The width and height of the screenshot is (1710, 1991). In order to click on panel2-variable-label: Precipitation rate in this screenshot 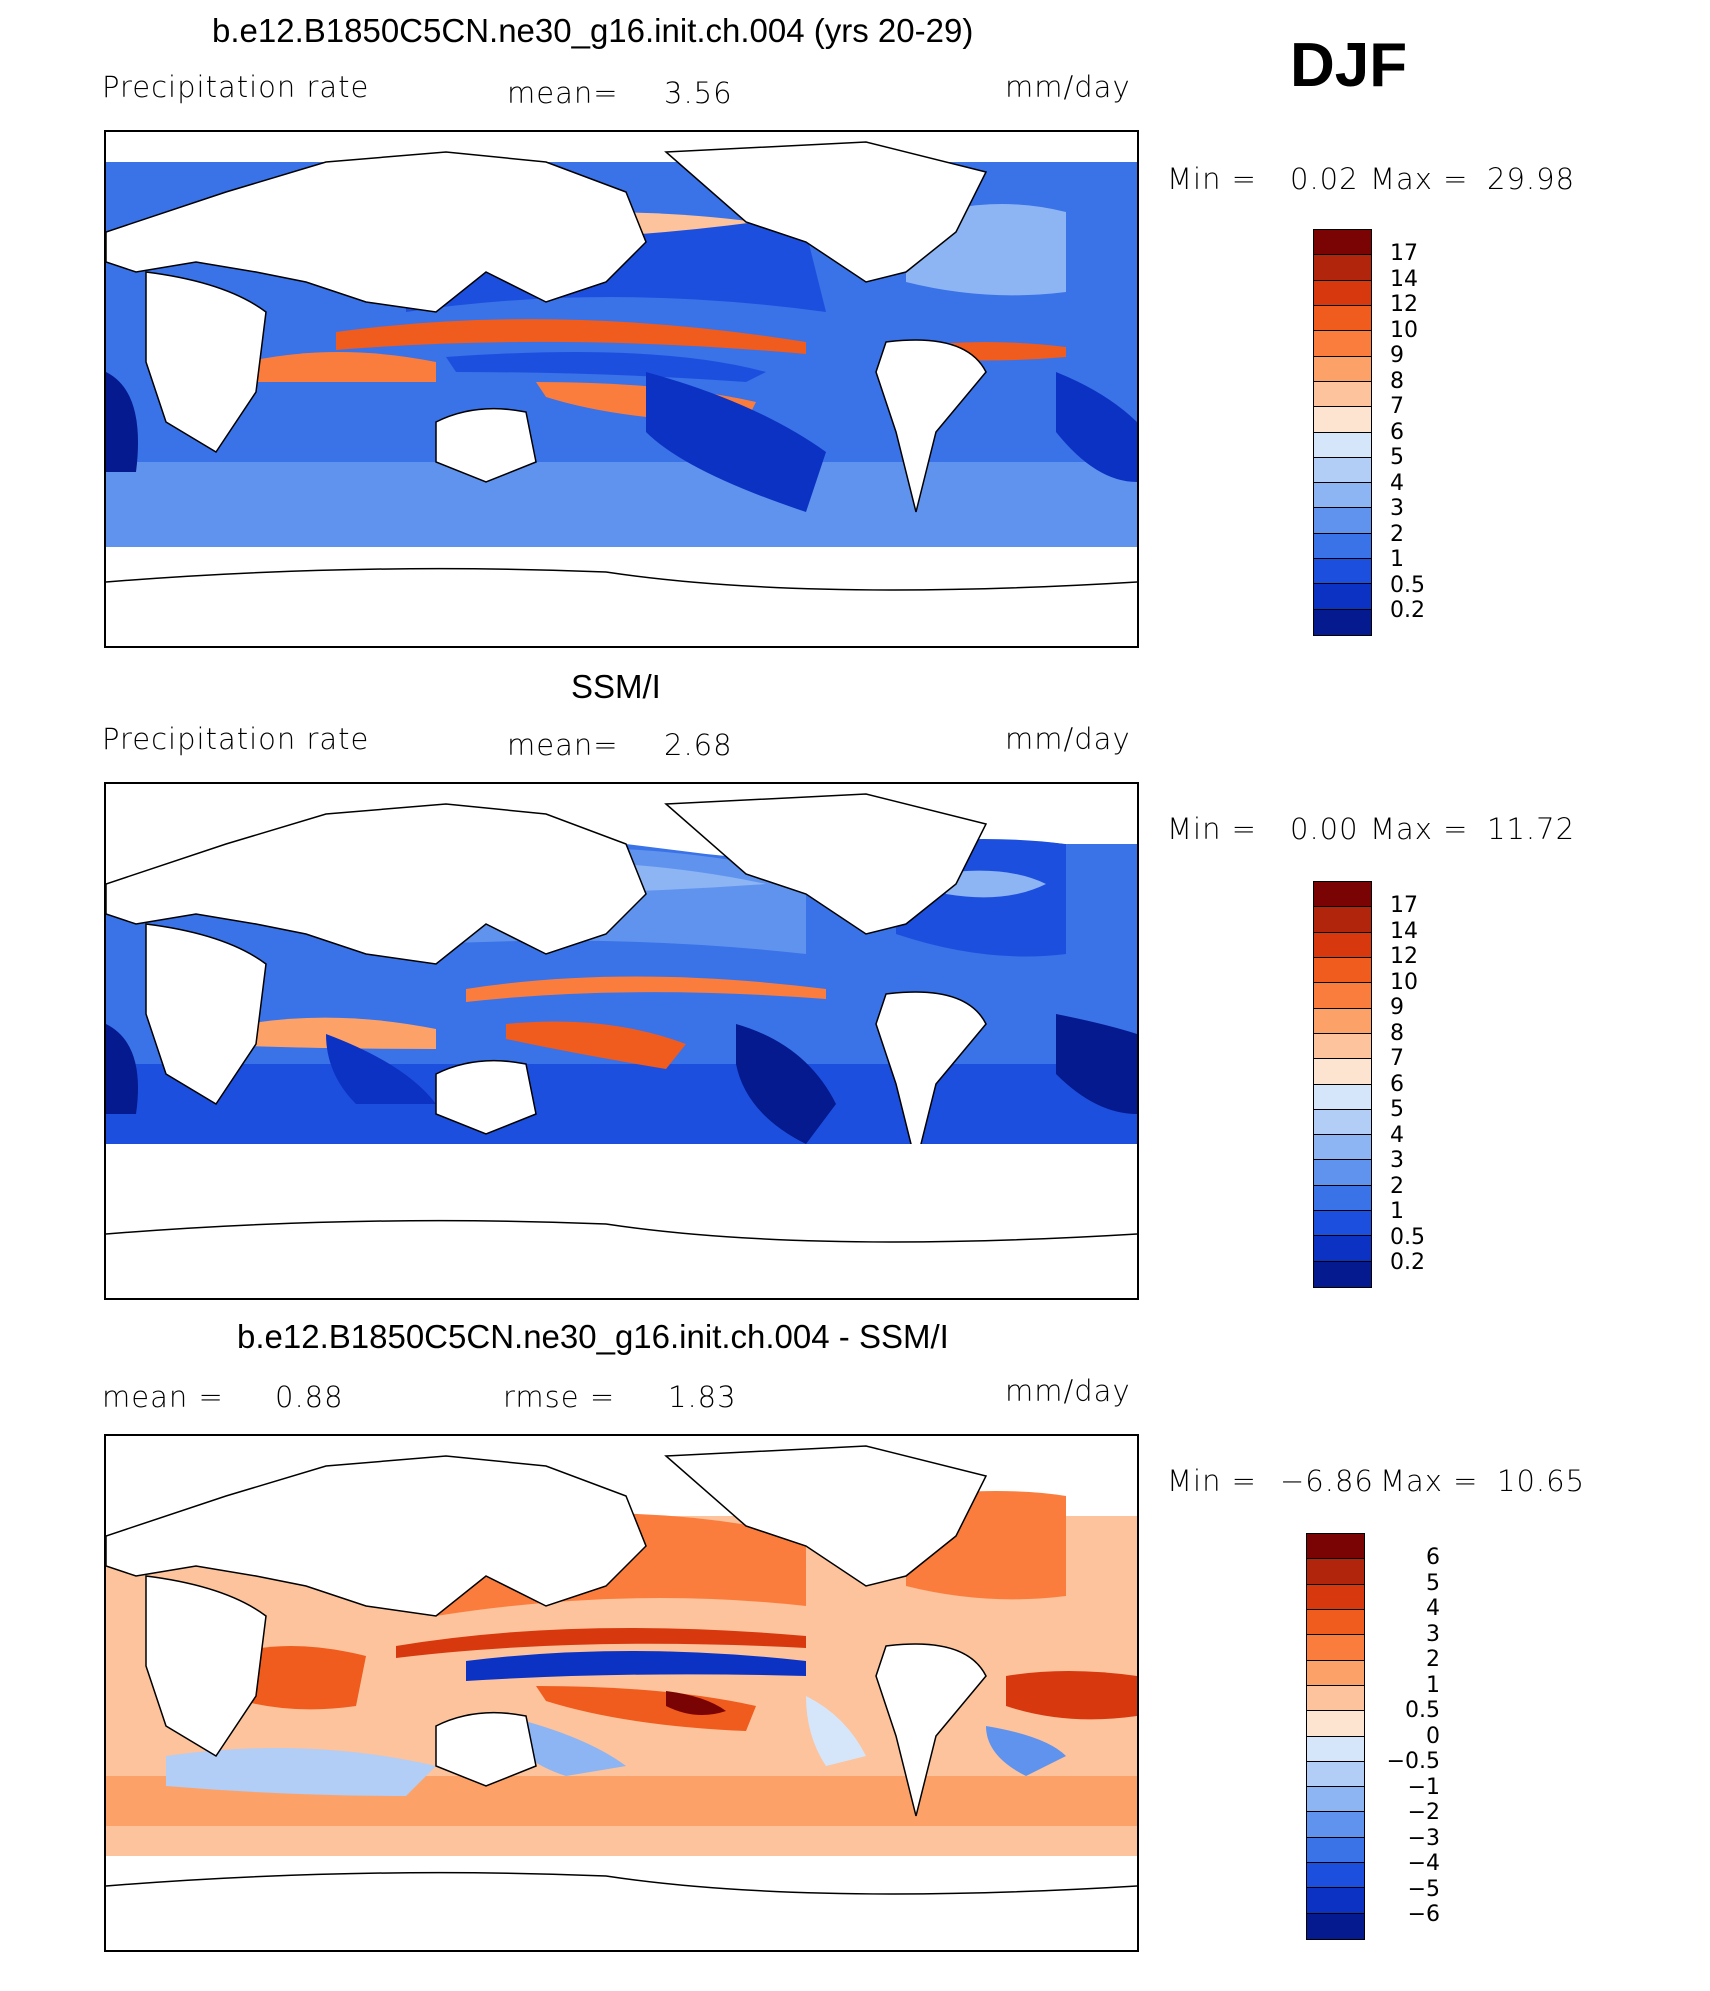, I will do `click(236, 739)`.